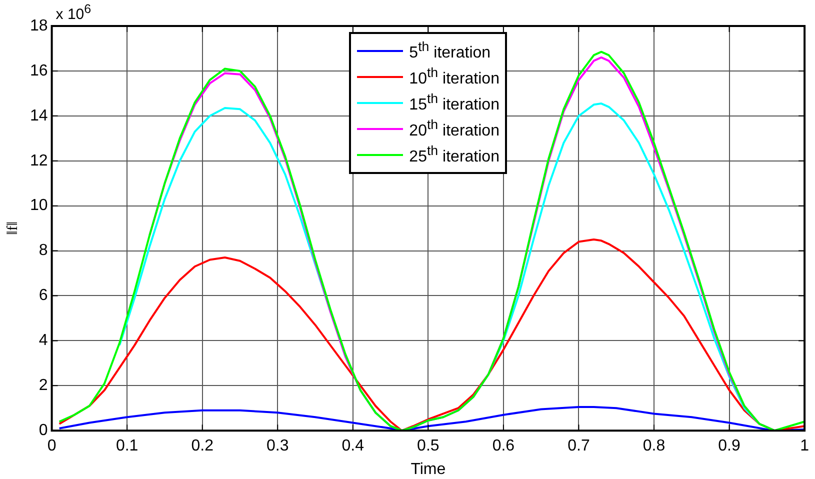 Image resolution: width=815 pixels, height=479 pixels. Describe the element at coordinates (39, 25) in the screenshot. I see `y-tick-label: 18` at that location.